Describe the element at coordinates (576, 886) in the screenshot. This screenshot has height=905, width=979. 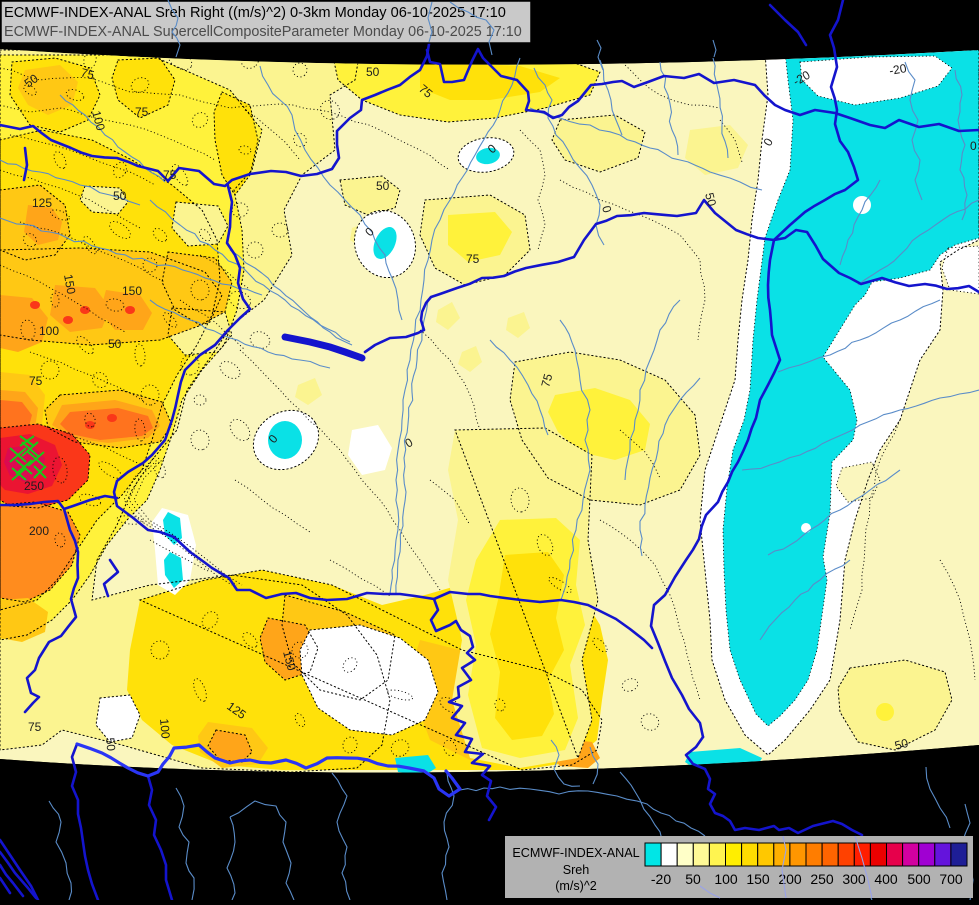
I see `svg-text: (m/s)^2` at that location.